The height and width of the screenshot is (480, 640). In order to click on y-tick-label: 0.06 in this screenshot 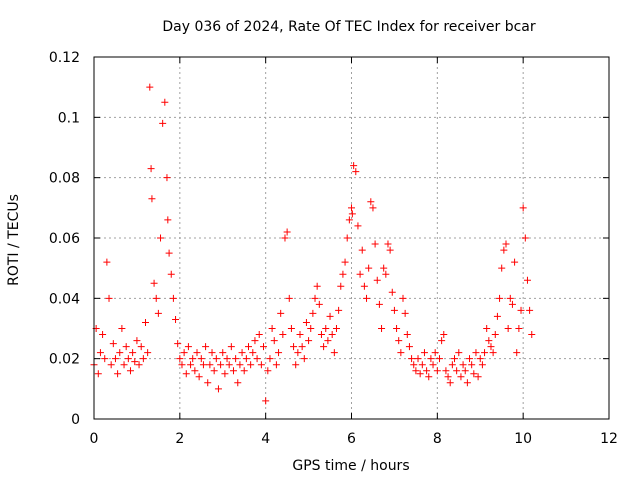, I will do `click(64, 239)`.